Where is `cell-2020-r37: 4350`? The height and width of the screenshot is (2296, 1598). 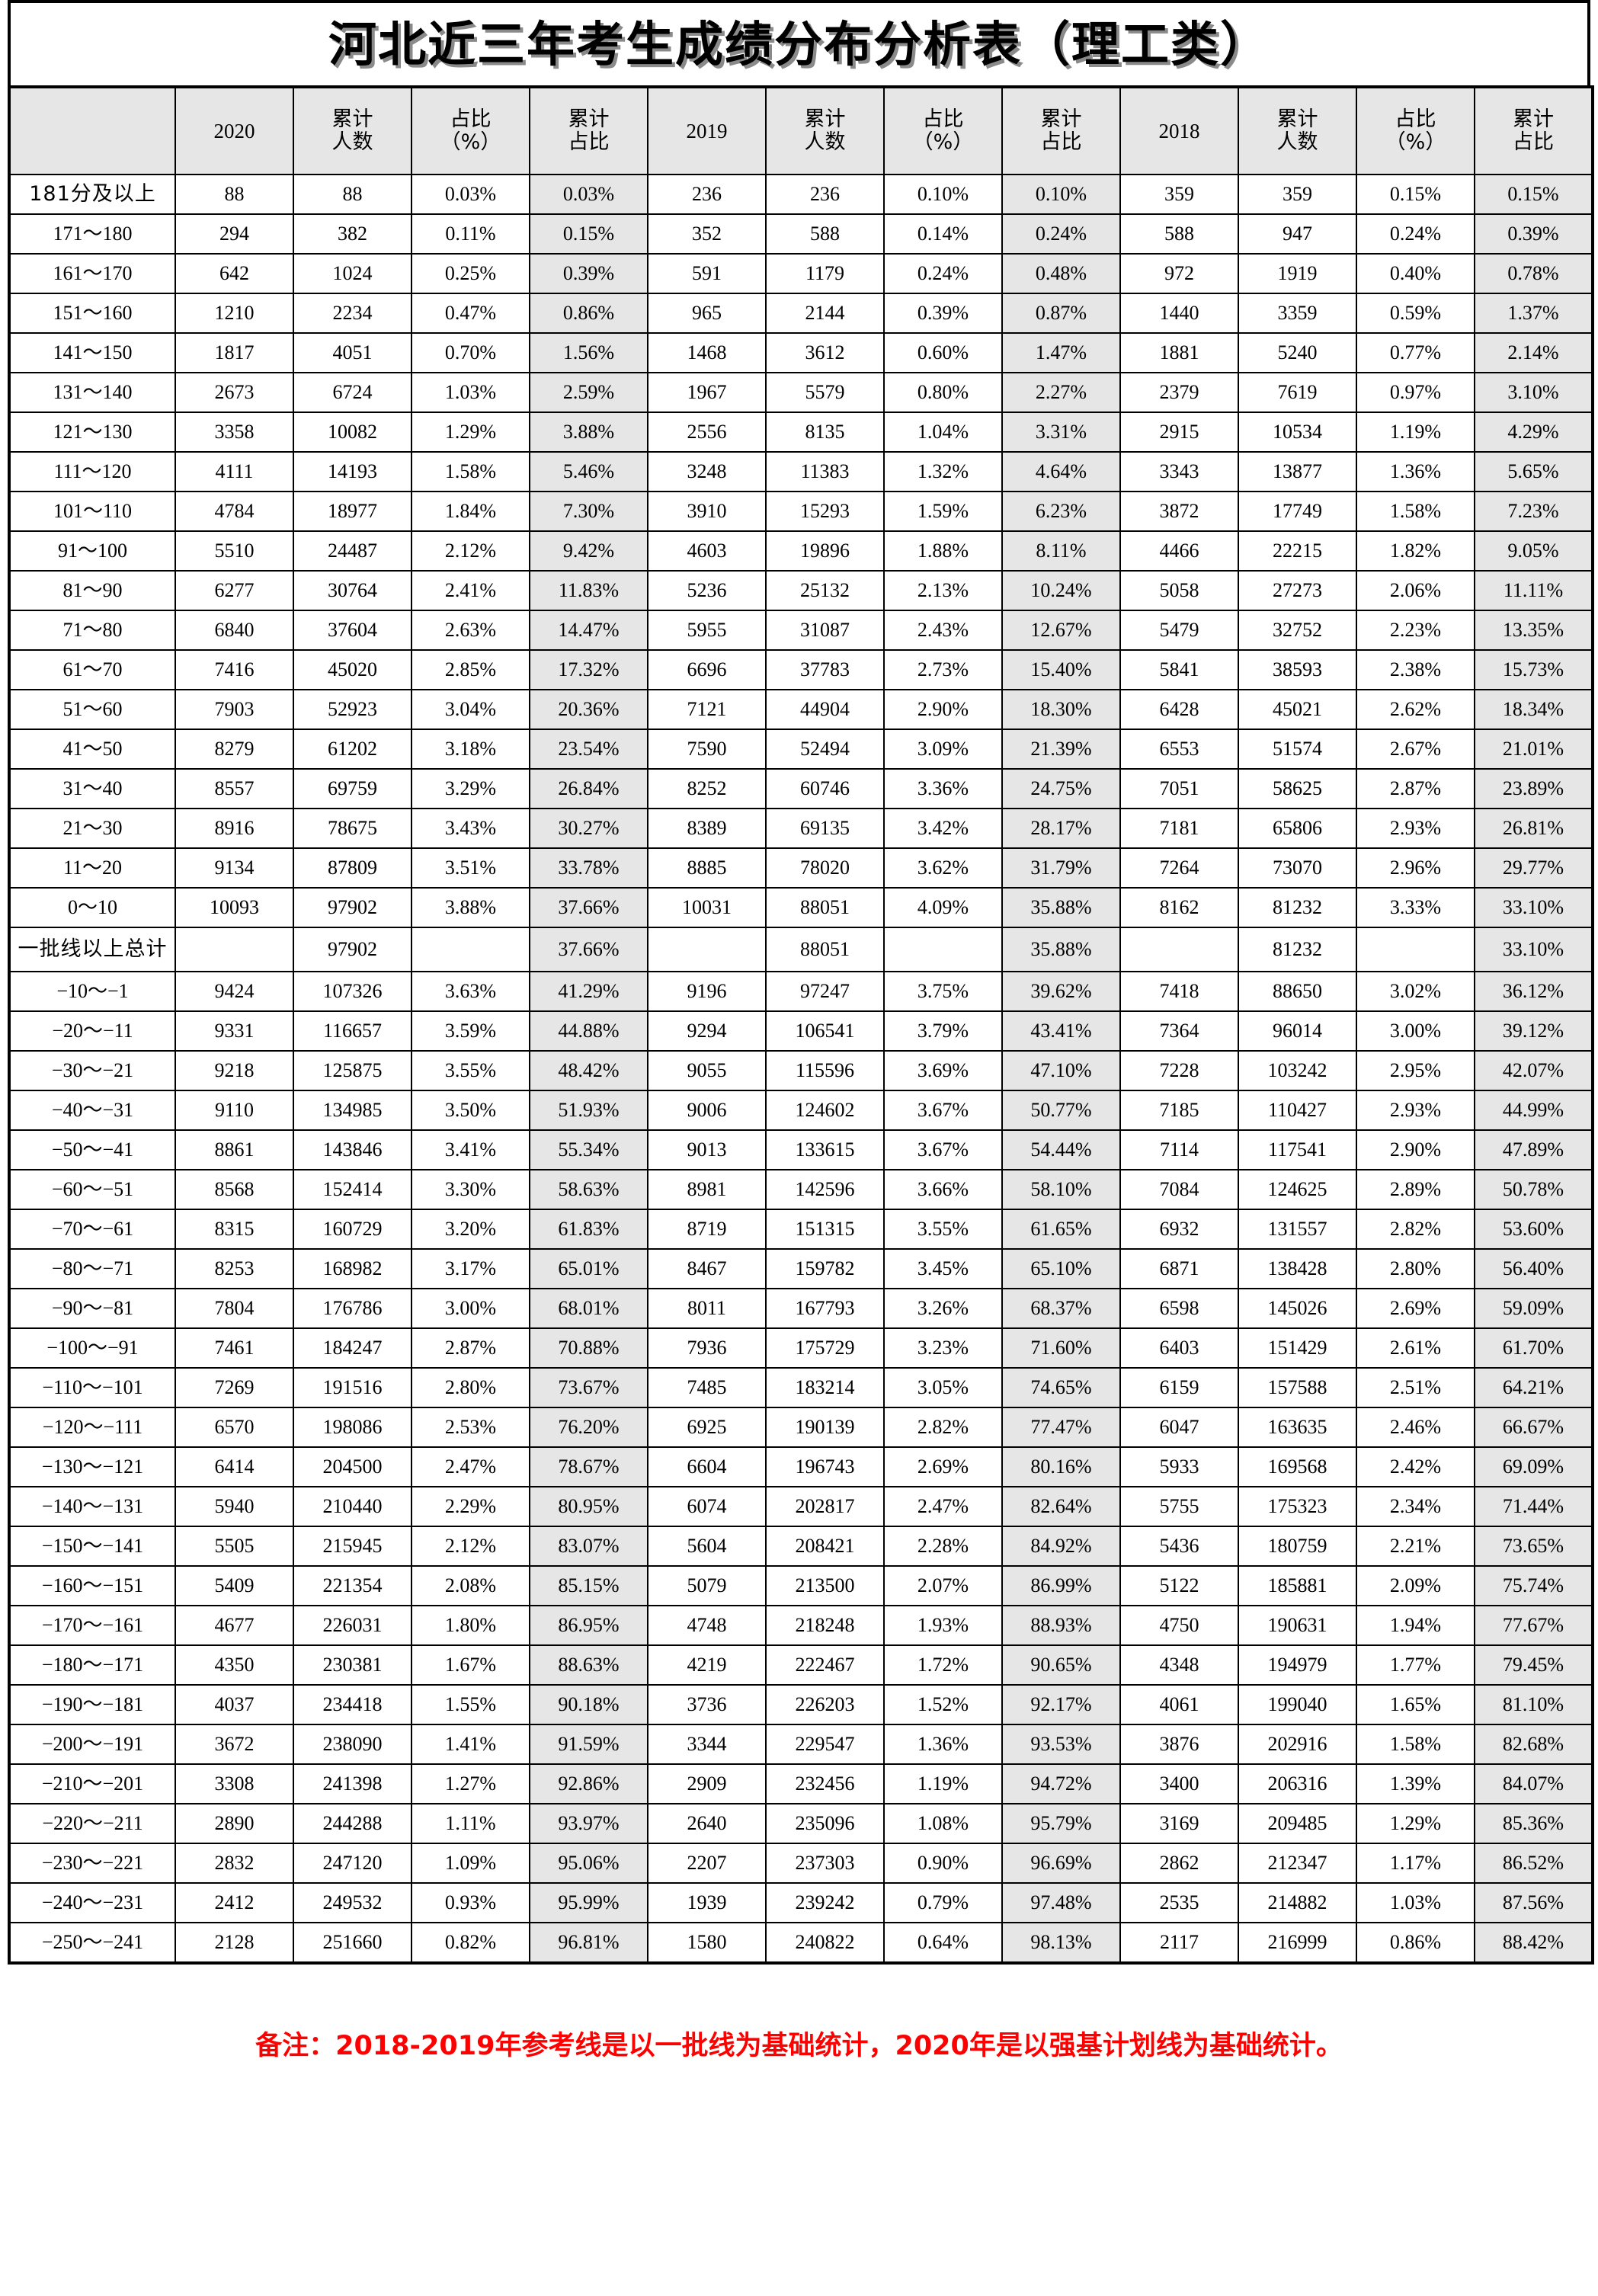 cell-2020-r37: 4350 is located at coordinates (234, 1665).